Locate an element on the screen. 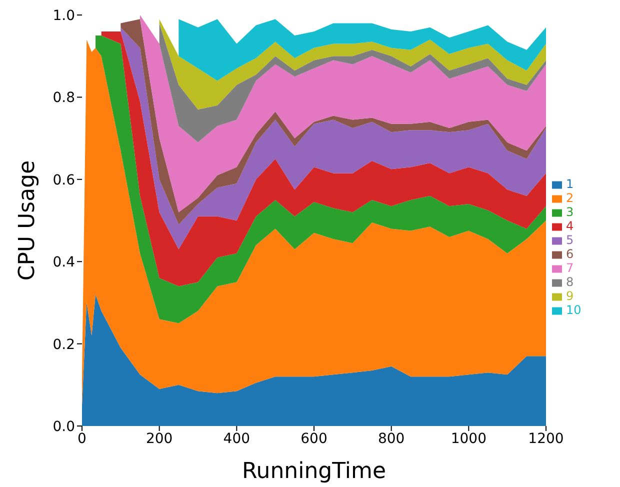 Image resolution: width=620 pixels, height=487 pixels. legend-label: 7 is located at coordinates (570, 268).